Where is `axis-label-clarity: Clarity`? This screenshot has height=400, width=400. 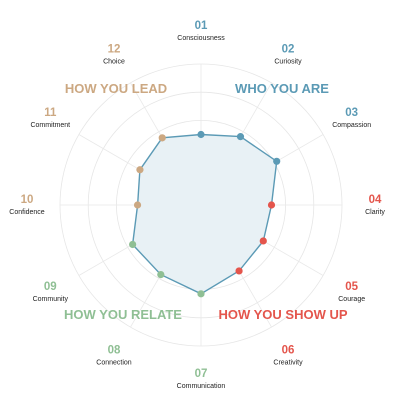 axis-label-clarity: Clarity is located at coordinates (375, 212).